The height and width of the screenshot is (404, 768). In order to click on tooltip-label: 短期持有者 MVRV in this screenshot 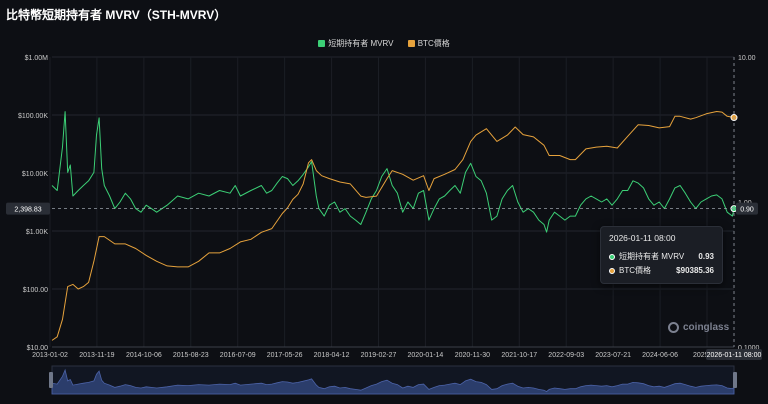, I will do `click(652, 256)`.